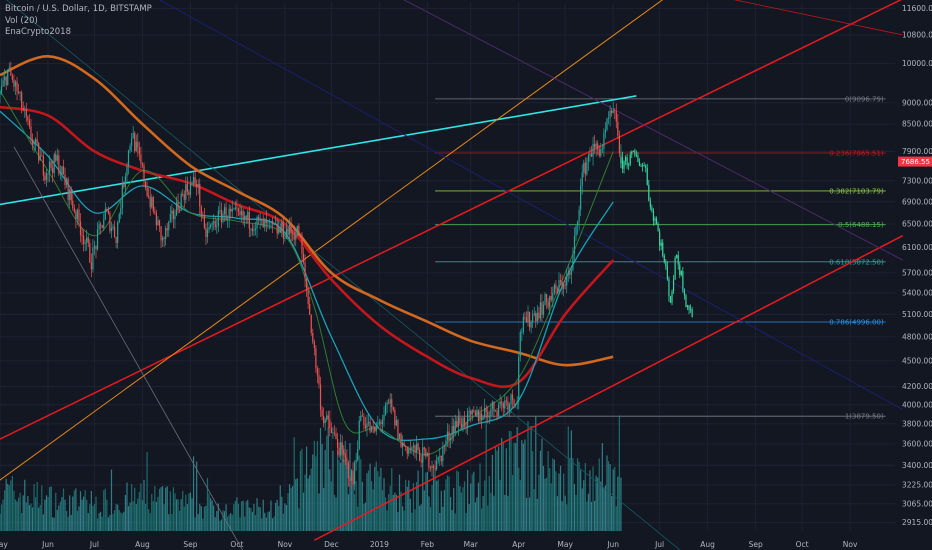 This screenshot has width=932, height=550. What do you see at coordinates (21, 20) in the screenshot?
I see `volume-indicator-label: Vol (20)` at bounding box center [21, 20].